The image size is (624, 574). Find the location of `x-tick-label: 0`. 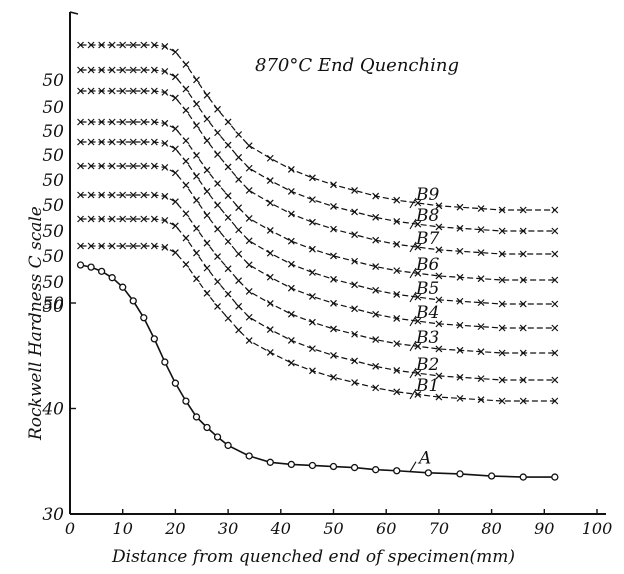

x-tick-label: 0 is located at coordinates (70, 528).